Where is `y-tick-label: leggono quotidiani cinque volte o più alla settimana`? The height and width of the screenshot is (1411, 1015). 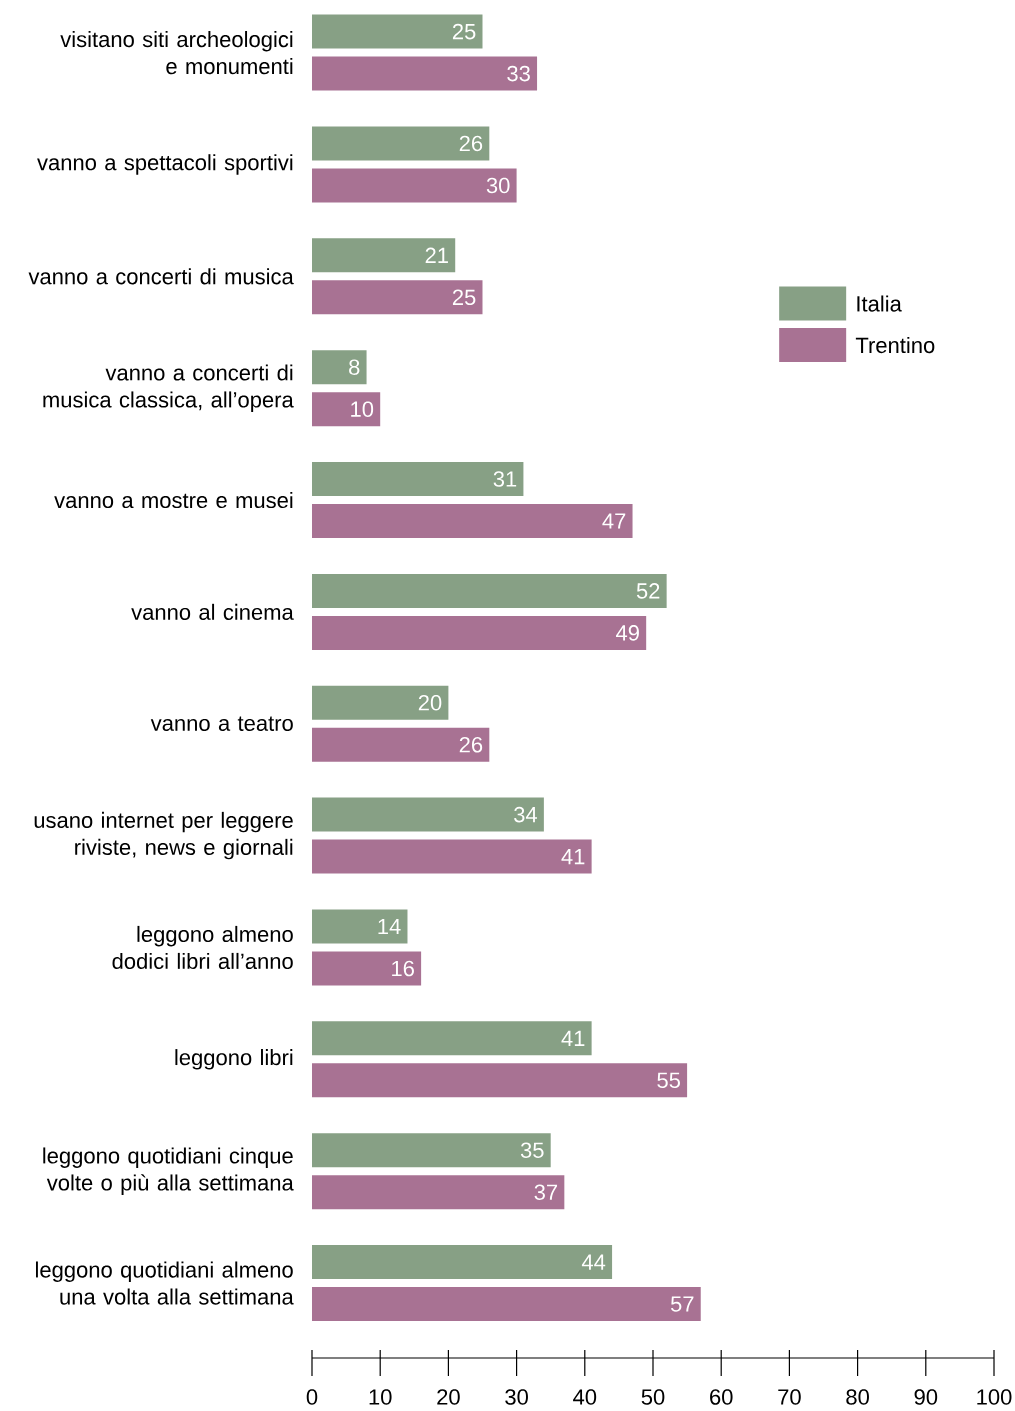 y-tick-label: leggono quotidiani cinque volte o più alla settimana is located at coordinates (168, 1171).